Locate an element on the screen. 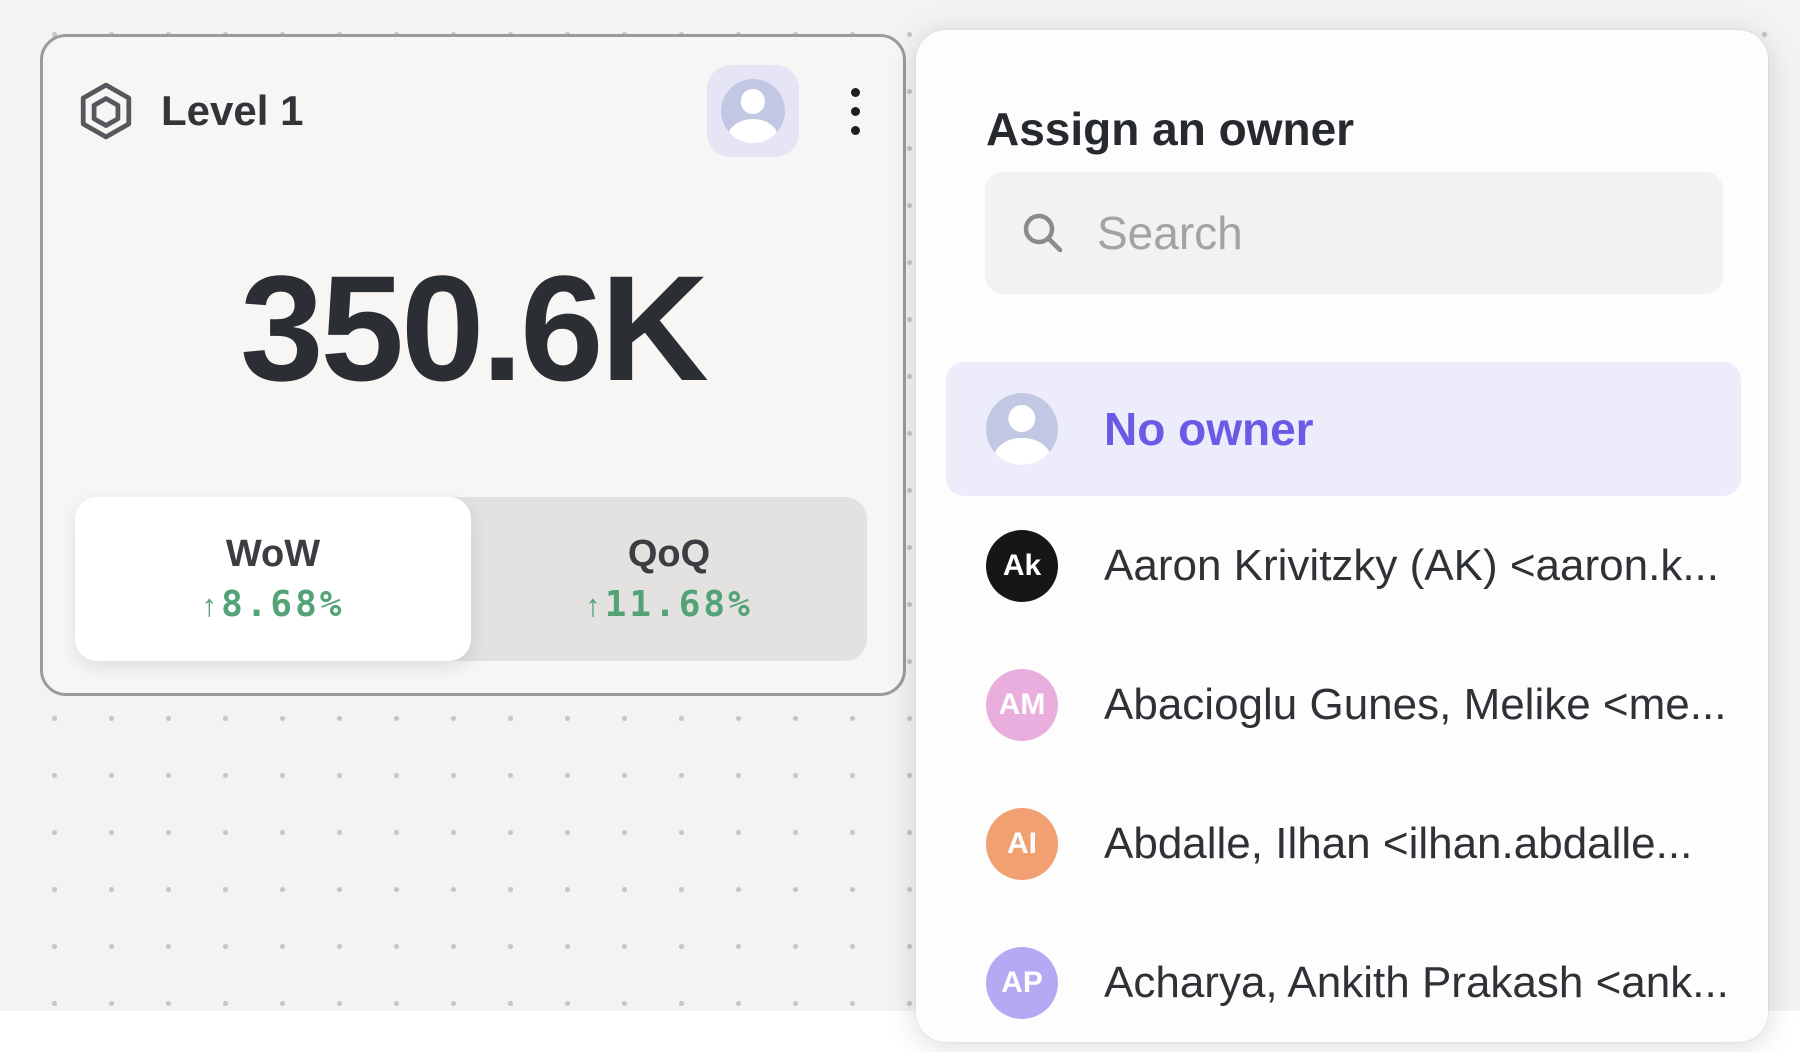  comparison-segmented-control: WoW ↑ 8.68% QoQ ↑ 11.68% is located at coordinates (471, 579).